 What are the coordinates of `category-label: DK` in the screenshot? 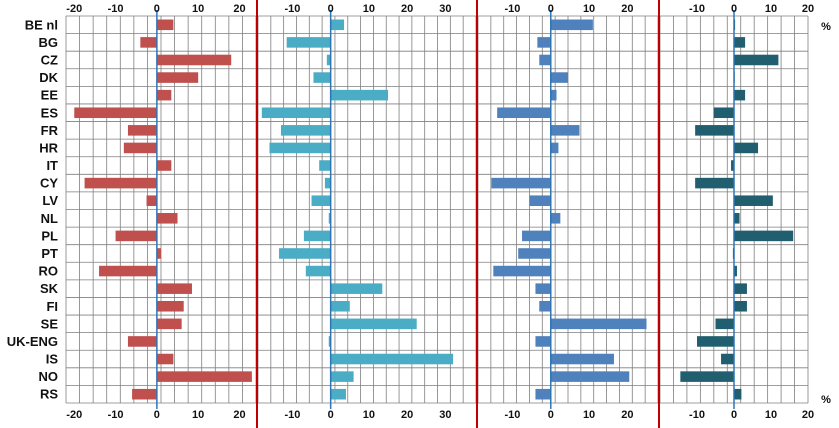 It's located at (48, 77).